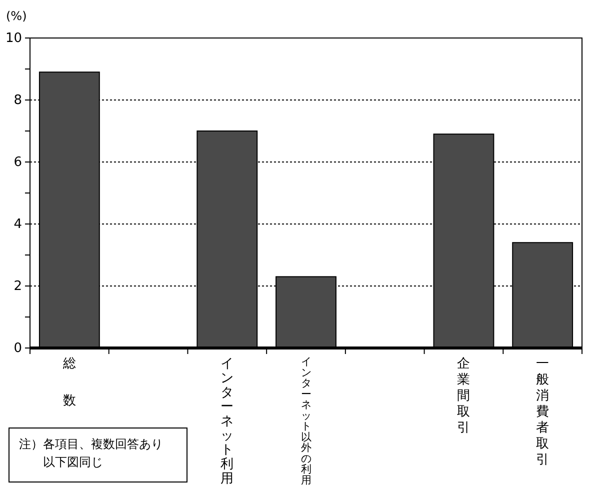 The image size is (596, 489). I want to click on category-label: 総数, so click(69, 382).